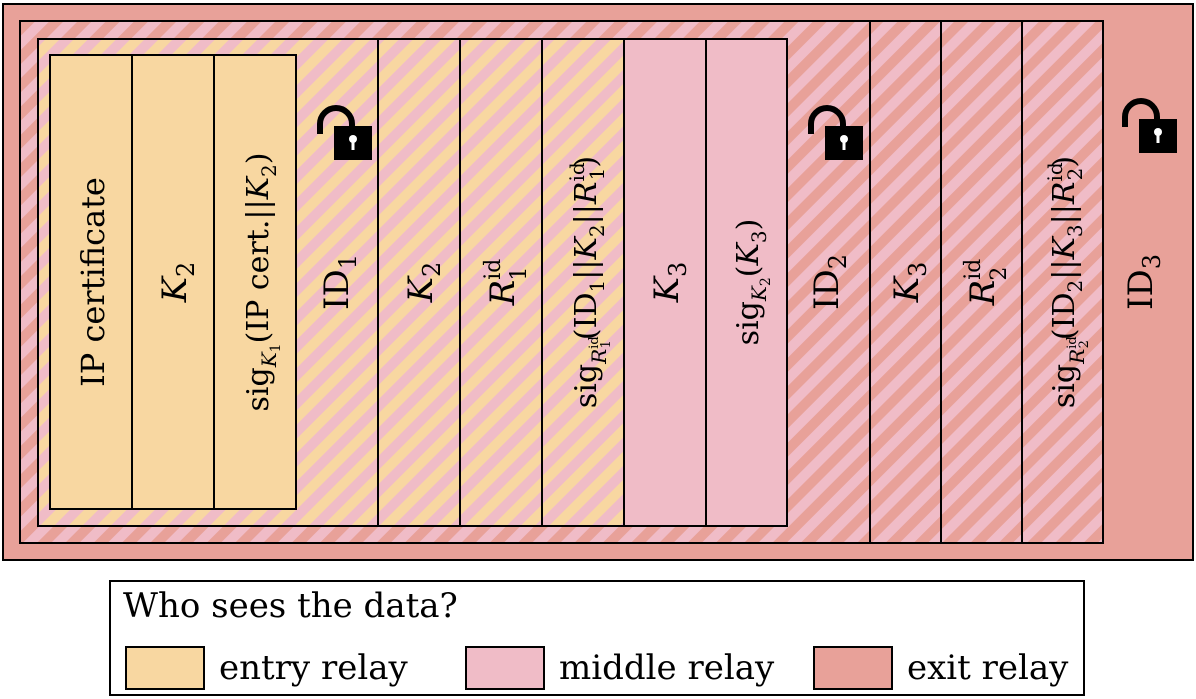 Image resolution: width=1196 pixels, height=699 pixels. I want to click on cell-sig-k1, so click(255, 282).